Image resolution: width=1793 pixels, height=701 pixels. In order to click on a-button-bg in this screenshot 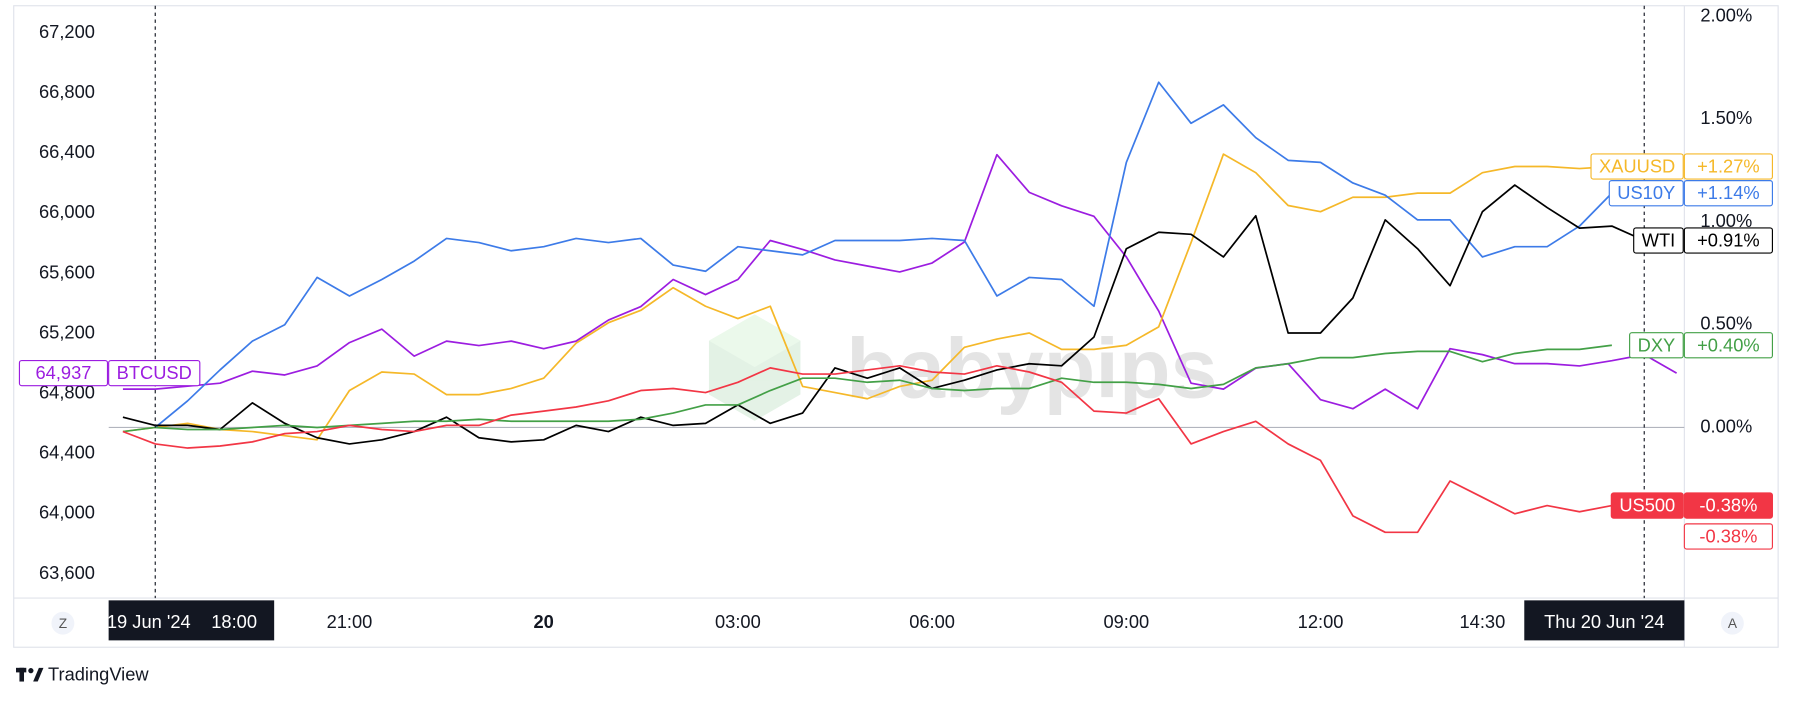, I will do `click(1732, 623)`.